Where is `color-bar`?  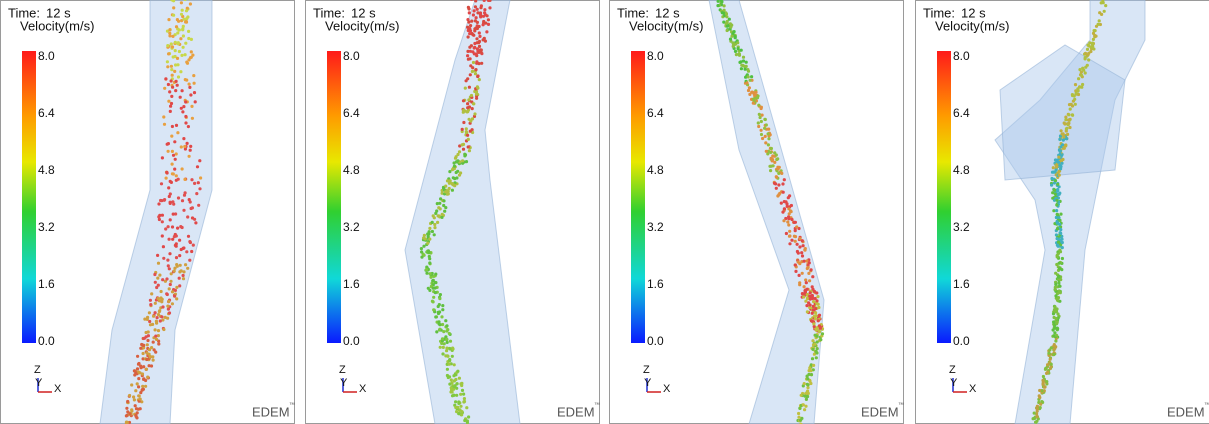
color-bar is located at coordinates (944, 197).